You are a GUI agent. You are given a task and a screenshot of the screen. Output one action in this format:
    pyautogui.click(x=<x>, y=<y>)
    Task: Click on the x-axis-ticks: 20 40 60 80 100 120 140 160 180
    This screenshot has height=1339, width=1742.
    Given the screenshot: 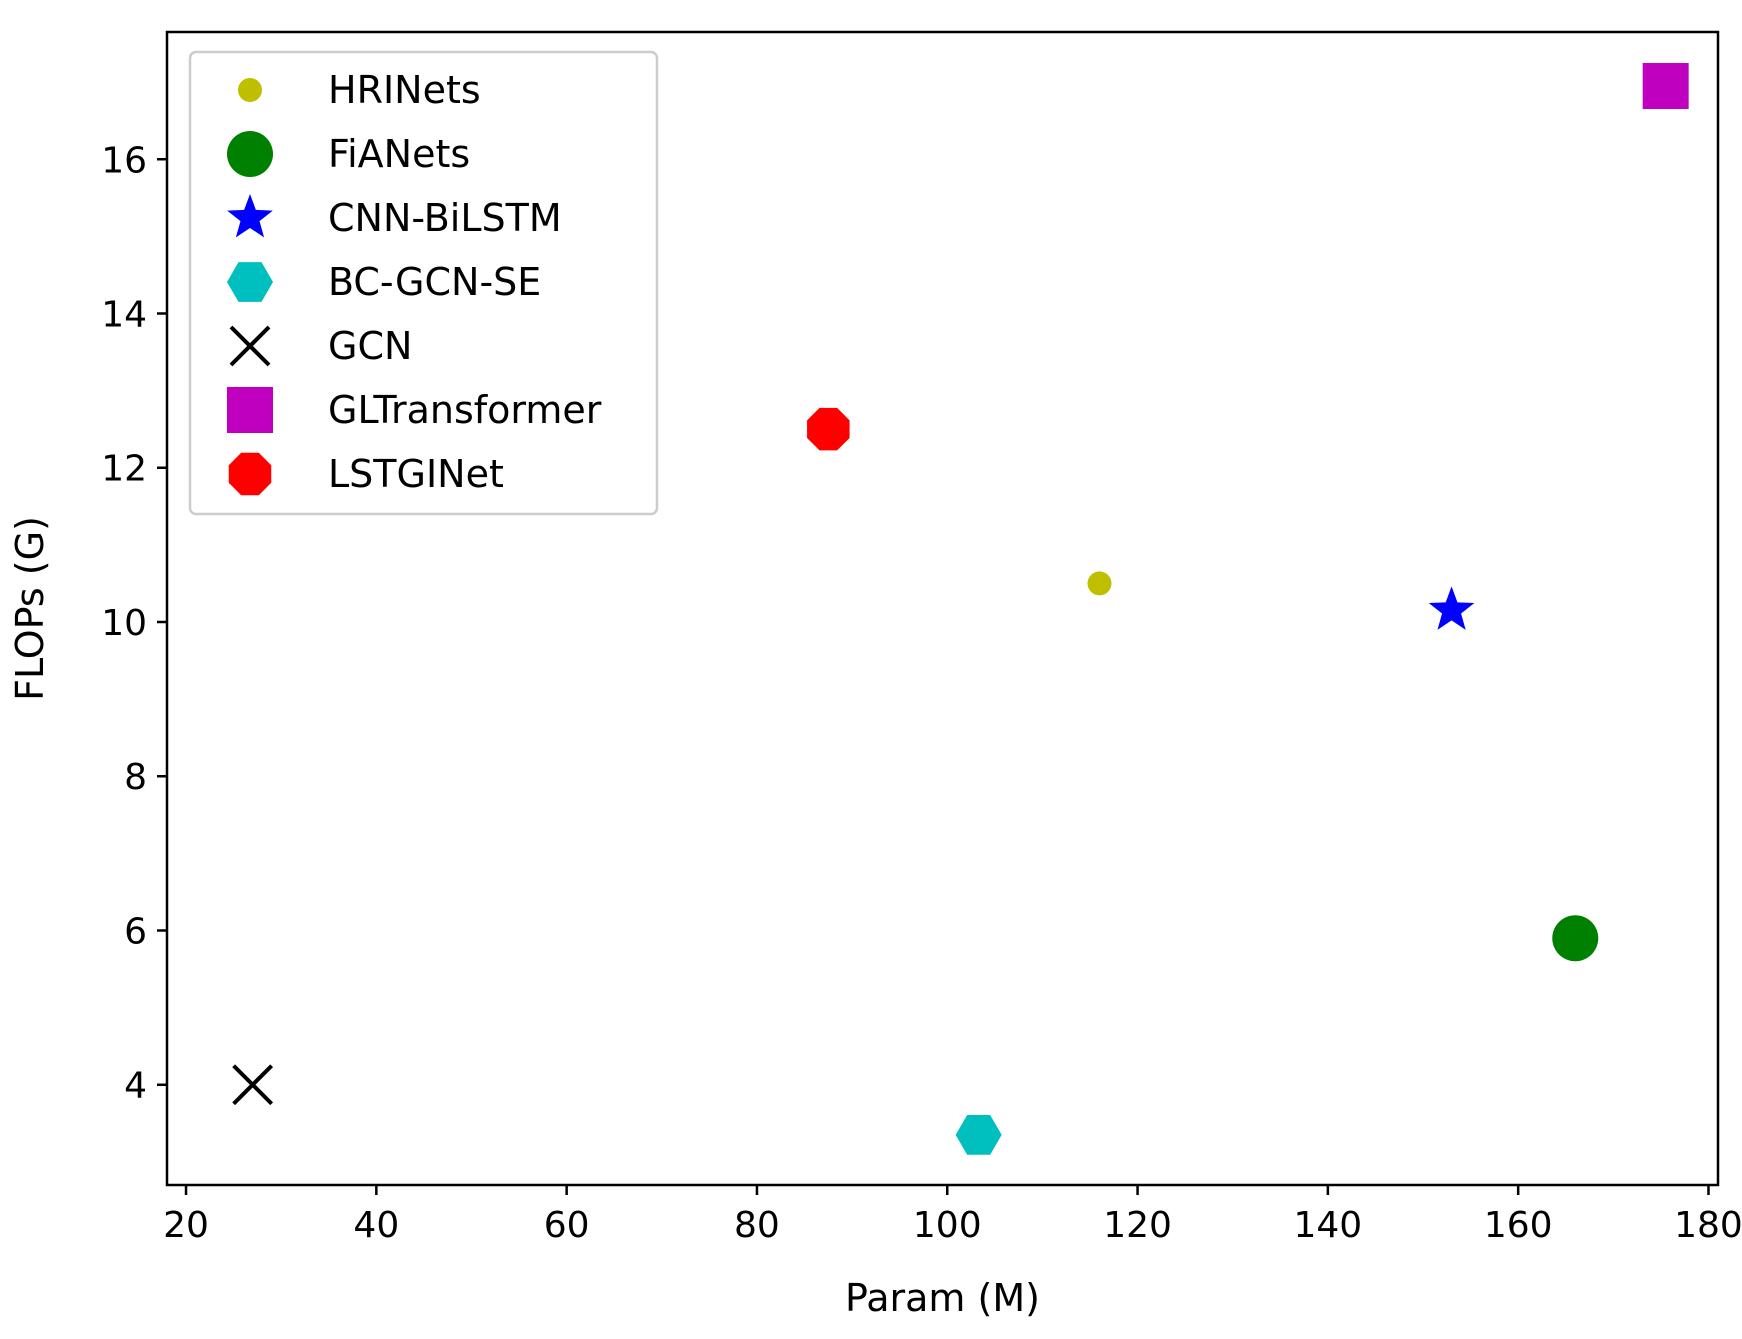 What is the action you would take?
    pyautogui.click(x=952, y=1215)
    